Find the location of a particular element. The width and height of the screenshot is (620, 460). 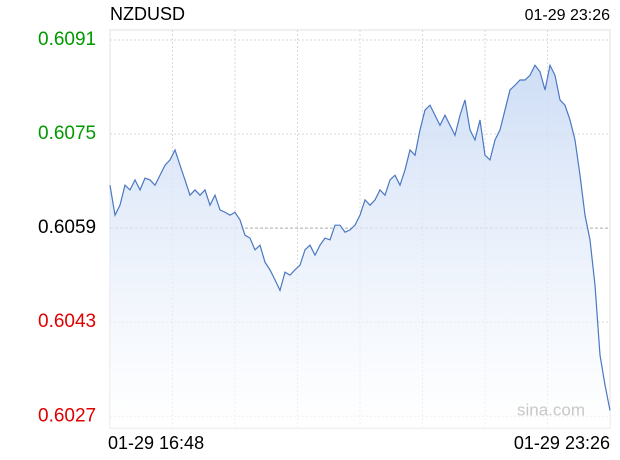

y-tick-label: 0.6059 is located at coordinates (67, 227).